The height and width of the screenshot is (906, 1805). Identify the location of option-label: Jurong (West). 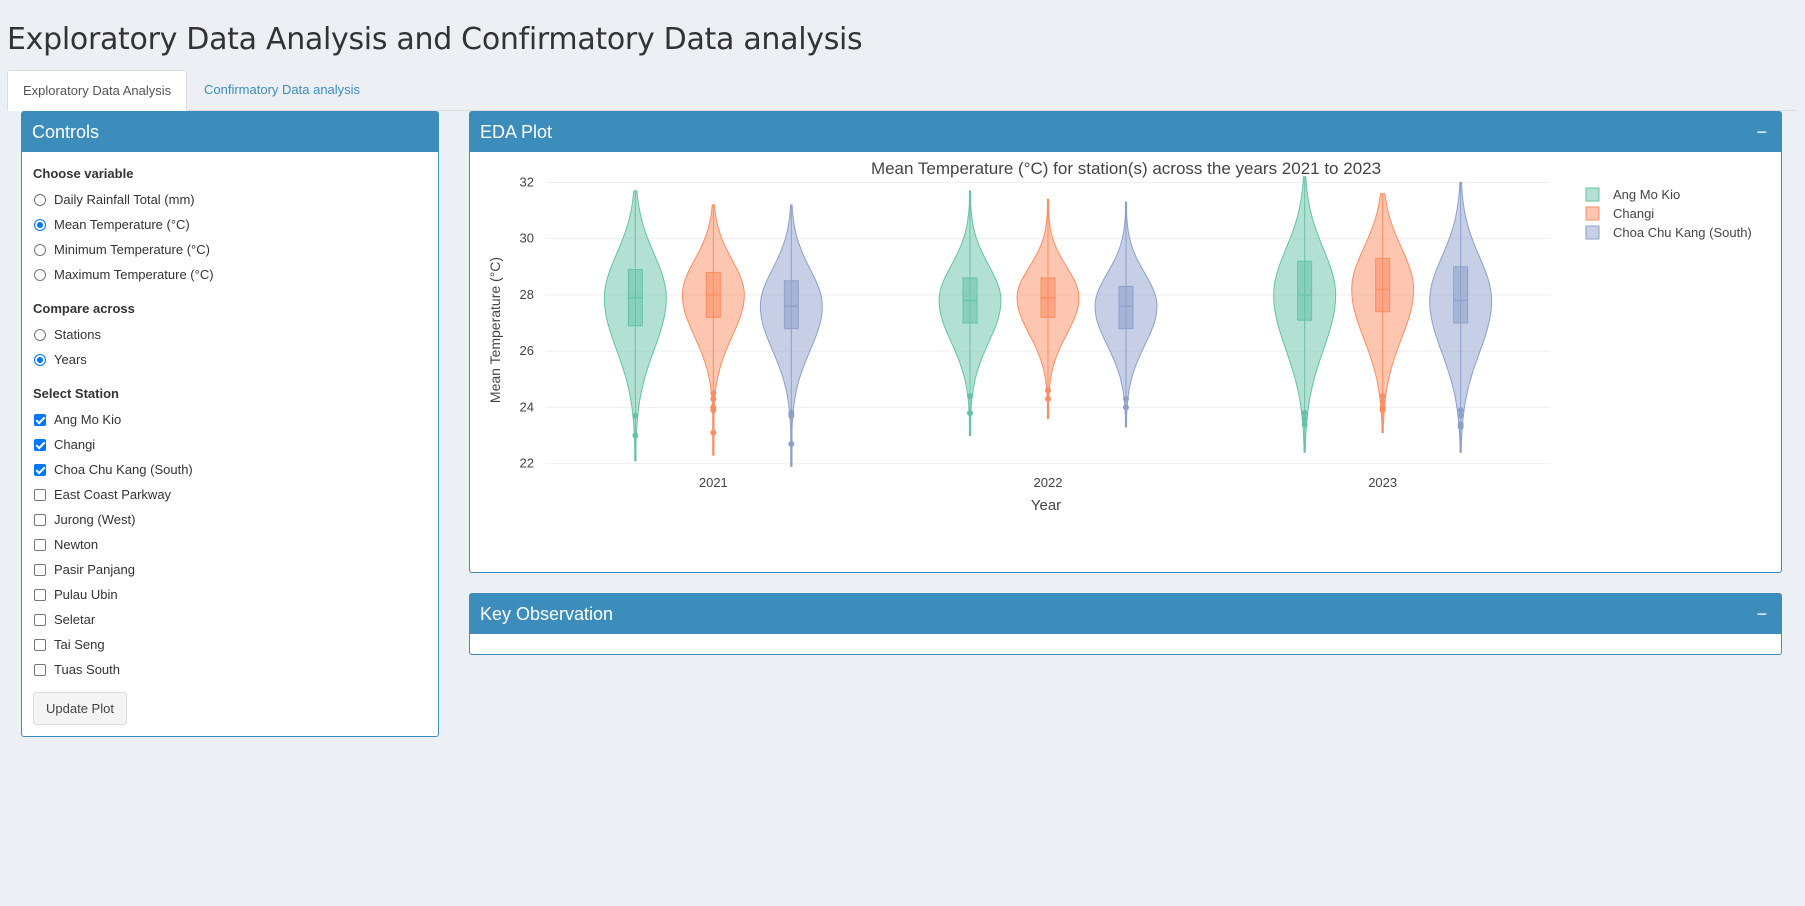
(95, 519).